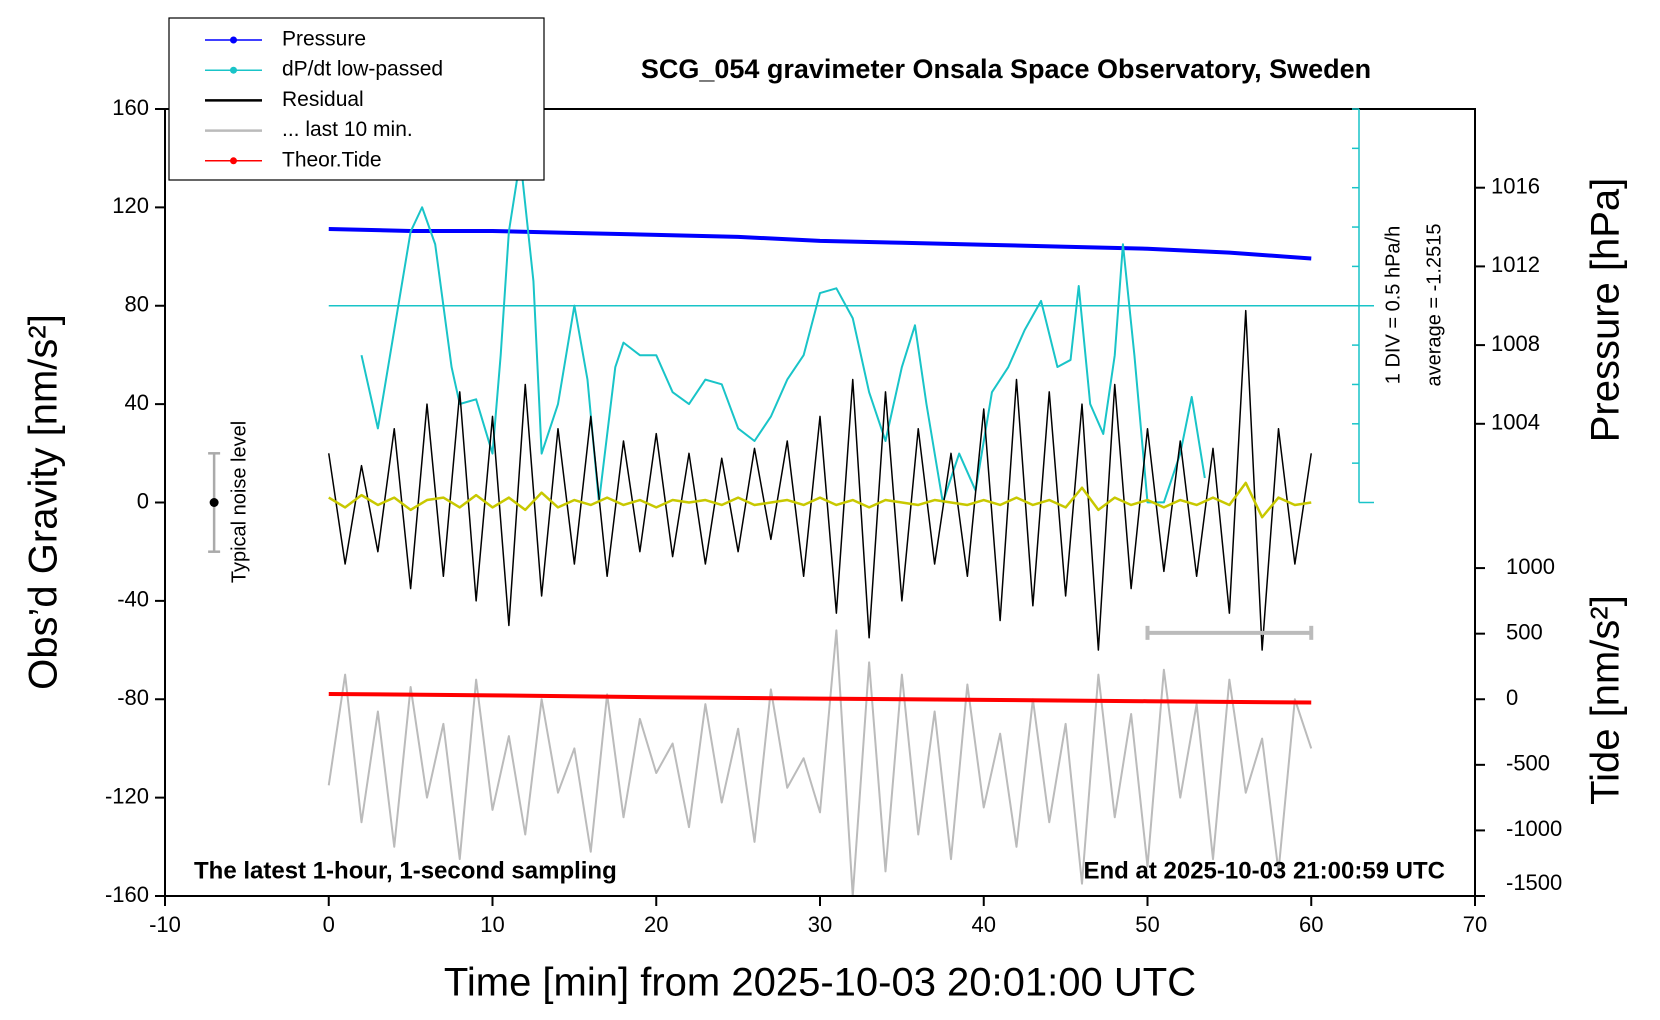 The image size is (1660, 1020). I want to click on y2-tick-label: 1008, so click(1515, 343).